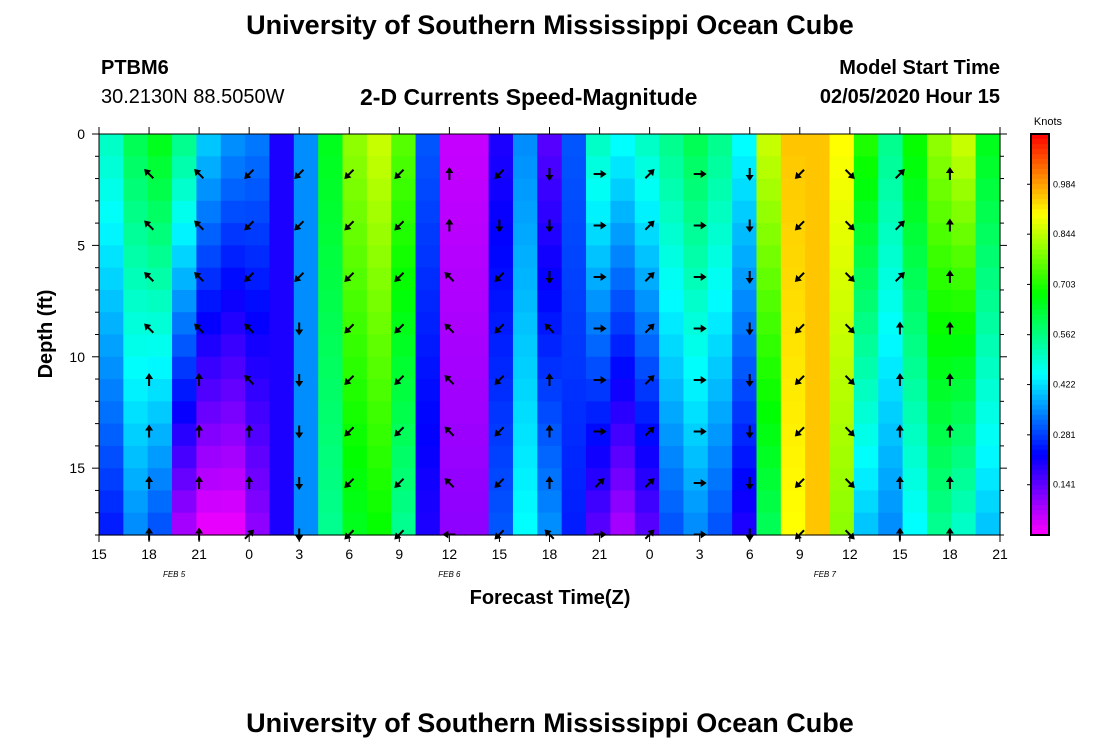  What do you see at coordinates (135, 68) in the screenshot?
I see `station-id: PTBM6` at bounding box center [135, 68].